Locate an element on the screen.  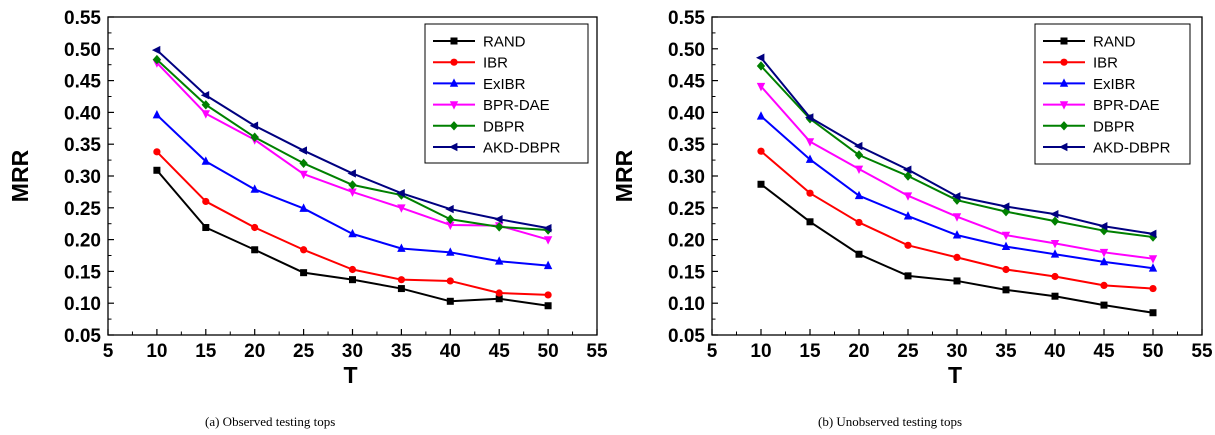
legend-marker-rand is located at coordinates (1064, 41).